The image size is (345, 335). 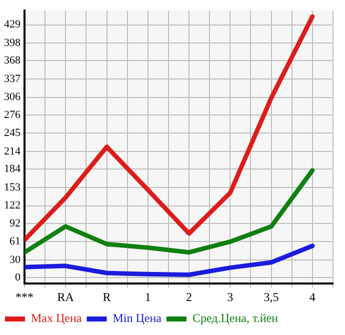 What do you see at coordinates (15, 223) in the screenshot?
I see `y-tick-label: 92` at bounding box center [15, 223].